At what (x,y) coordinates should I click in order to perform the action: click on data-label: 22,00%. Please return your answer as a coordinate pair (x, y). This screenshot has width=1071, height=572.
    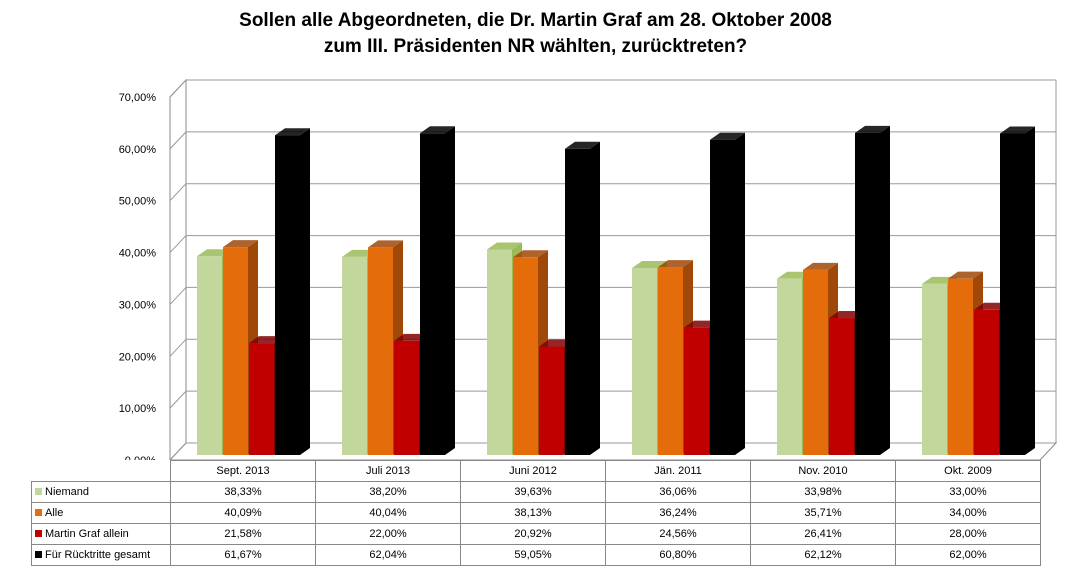
    Looking at the image, I should click on (388, 534).